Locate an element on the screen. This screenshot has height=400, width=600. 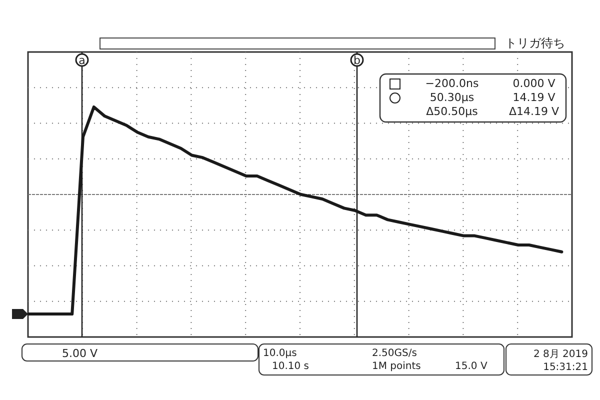
text: 0.000 V is located at coordinates (534, 83).